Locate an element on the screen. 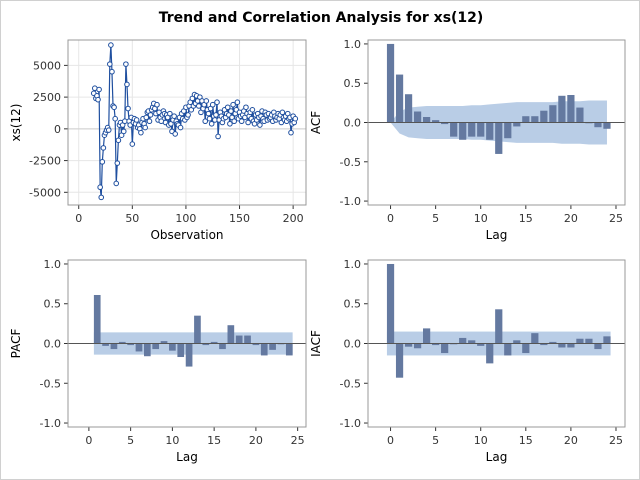 The height and width of the screenshot is (480, 640). x-tick-label: 5 is located at coordinates (130, 440).